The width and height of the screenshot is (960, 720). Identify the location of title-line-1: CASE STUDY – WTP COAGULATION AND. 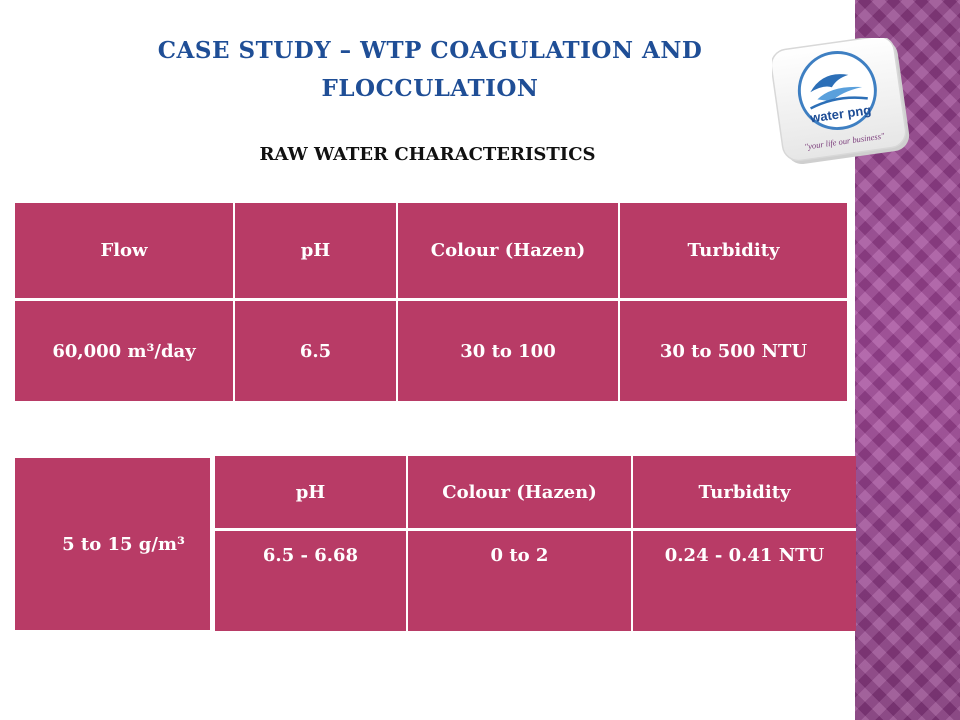
(430, 50).